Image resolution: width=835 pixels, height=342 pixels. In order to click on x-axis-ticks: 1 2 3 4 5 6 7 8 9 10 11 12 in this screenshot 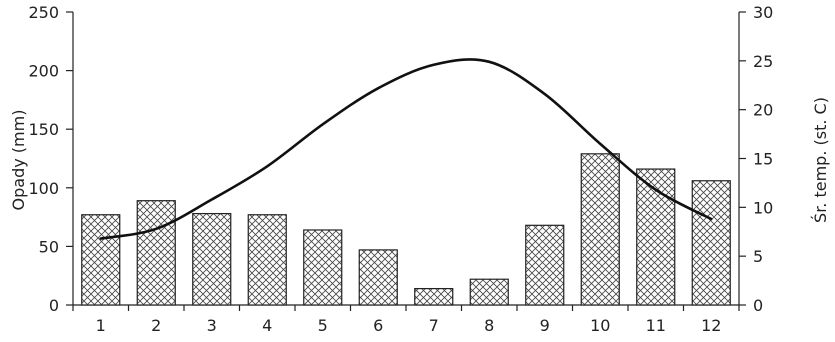, I will do `click(406, 320)`.